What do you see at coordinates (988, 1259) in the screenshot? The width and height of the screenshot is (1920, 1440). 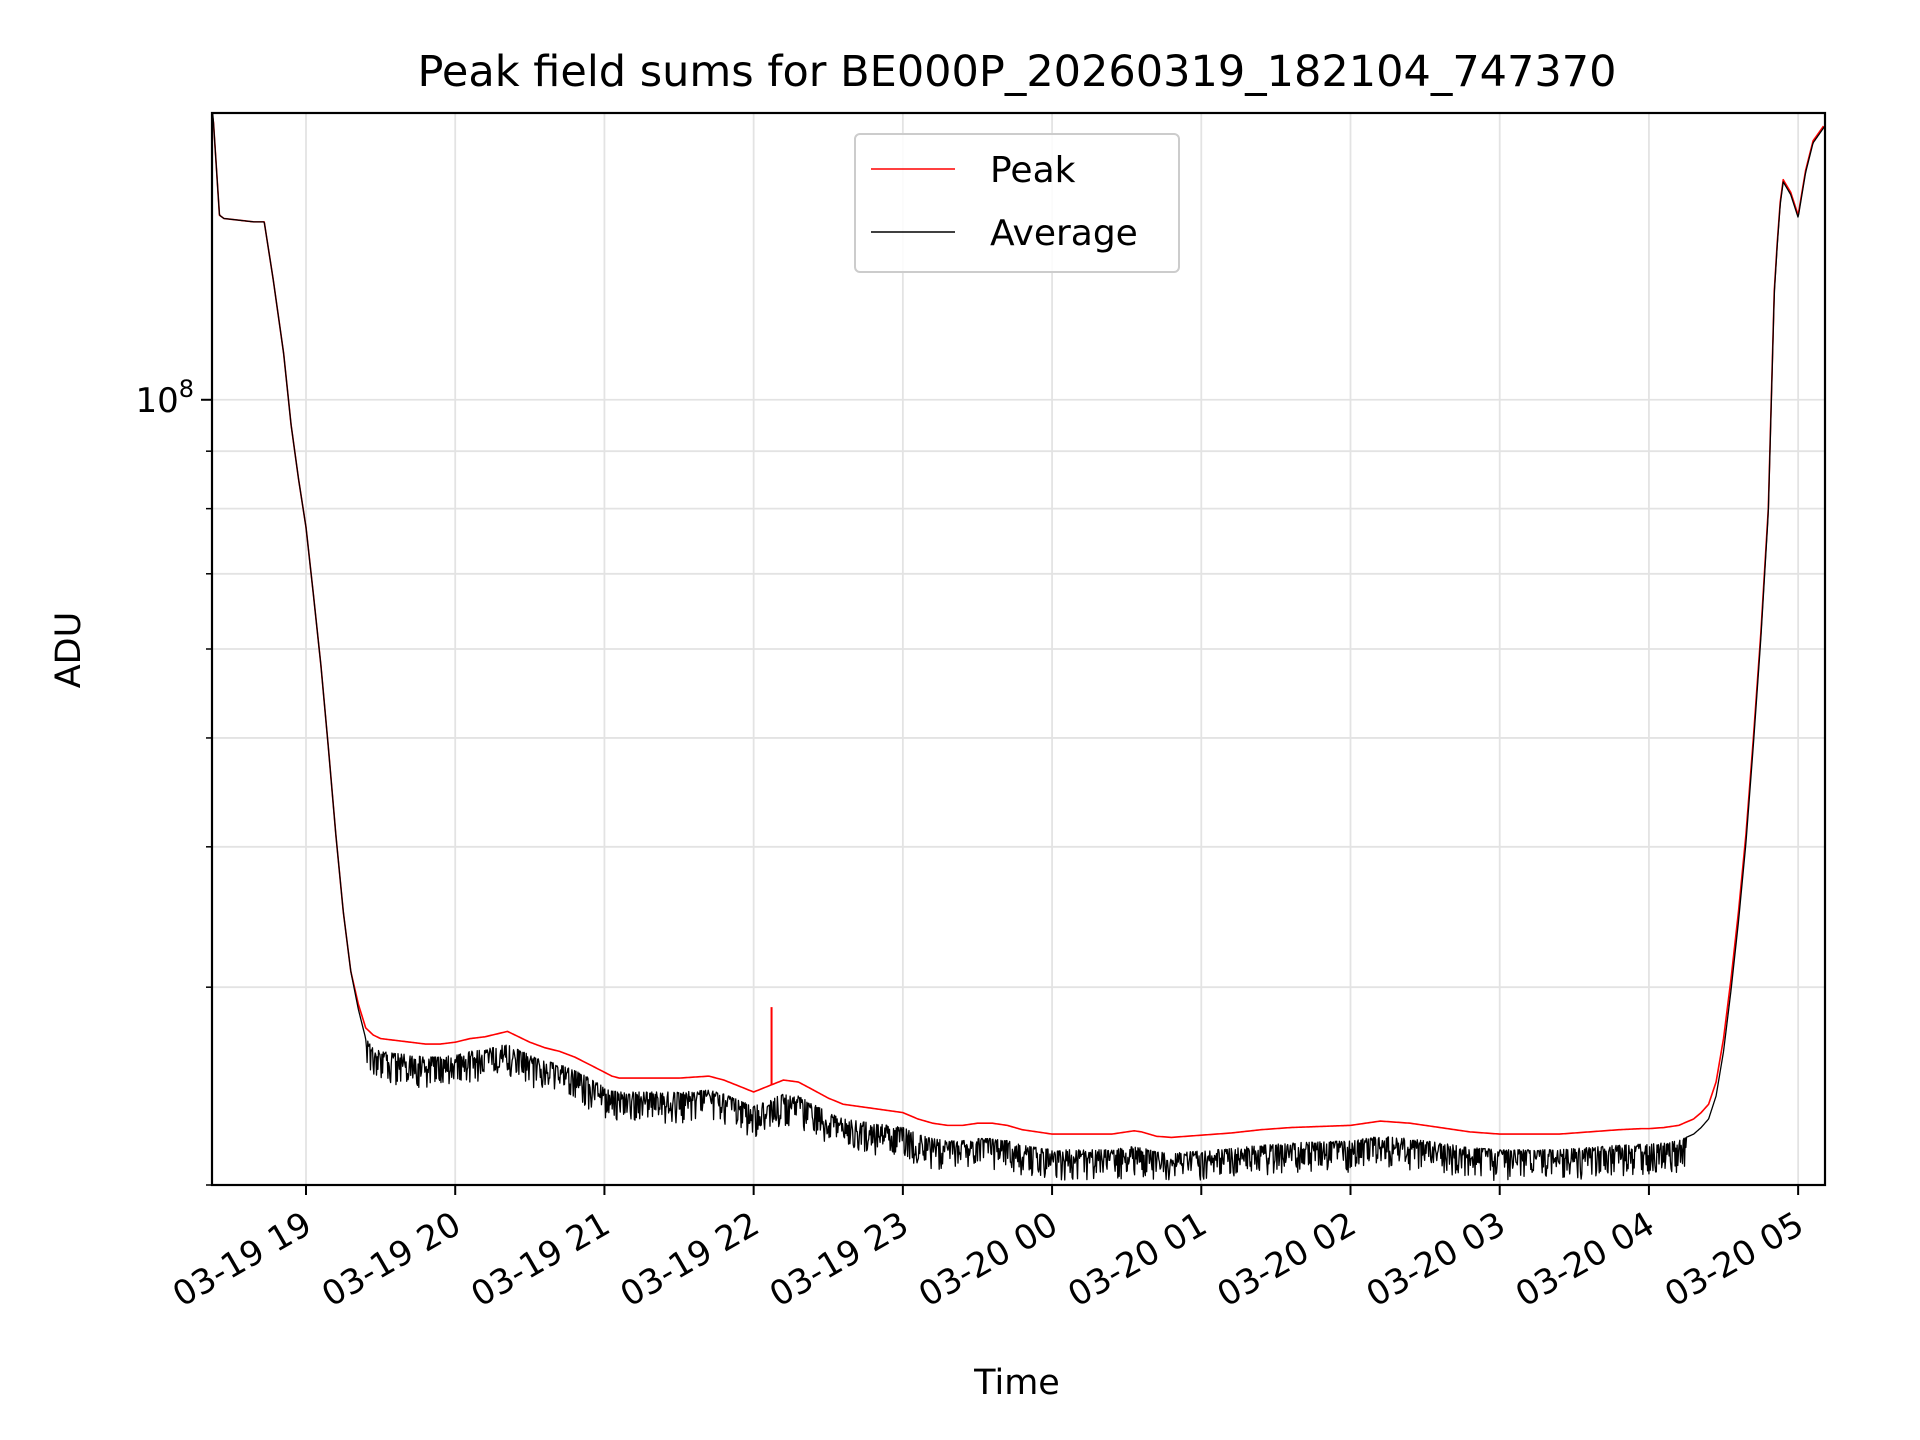 I see `x-tick-label: 03-20 00` at bounding box center [988, 1259].